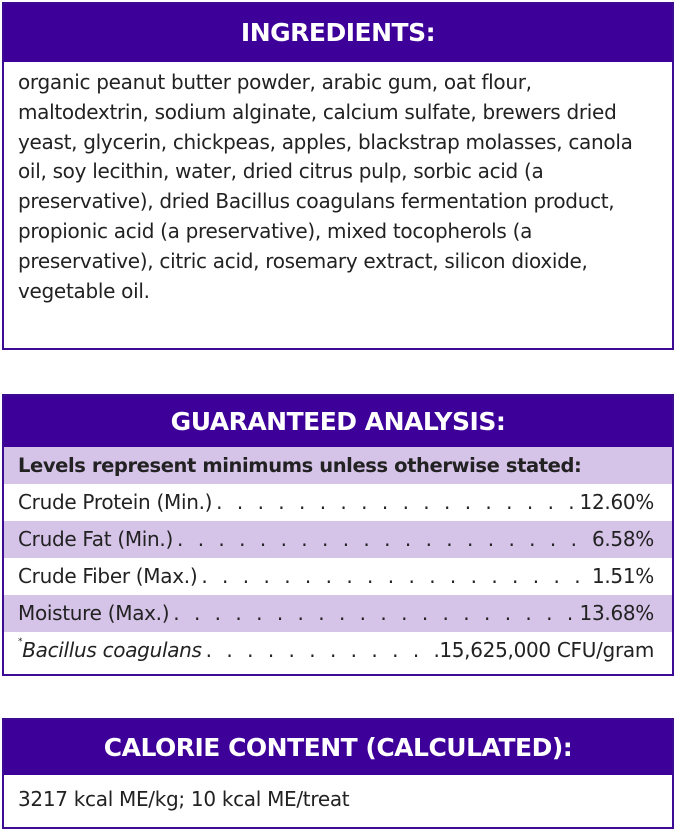 The image size is (679, 829). Describe the element at coordinates (338, 747) in the screenshot. I see `calorie-title: CALORIE CONTENT (CALCULATED):` at that location.